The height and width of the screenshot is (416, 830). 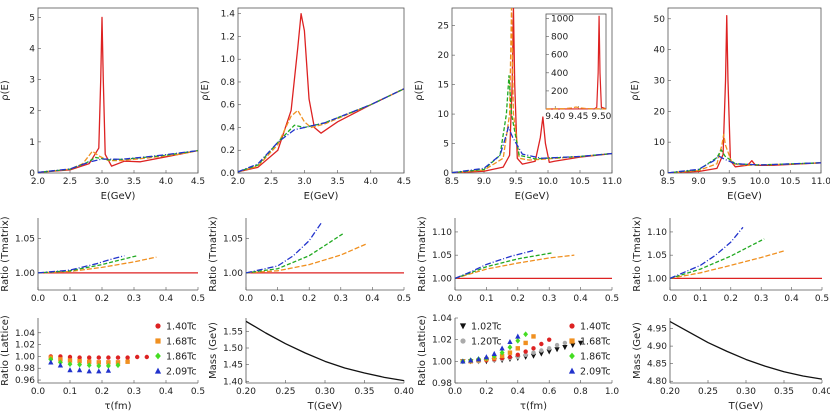 I want to click on x-tick-label: 10.0, so click(x=760, y=182).